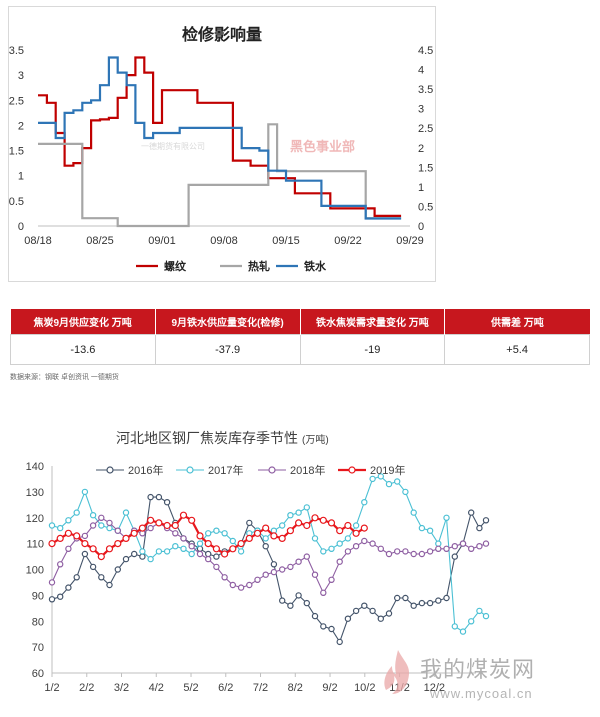  I want to click on chart1-x-tick-label: 09/08, so click(224, 241).